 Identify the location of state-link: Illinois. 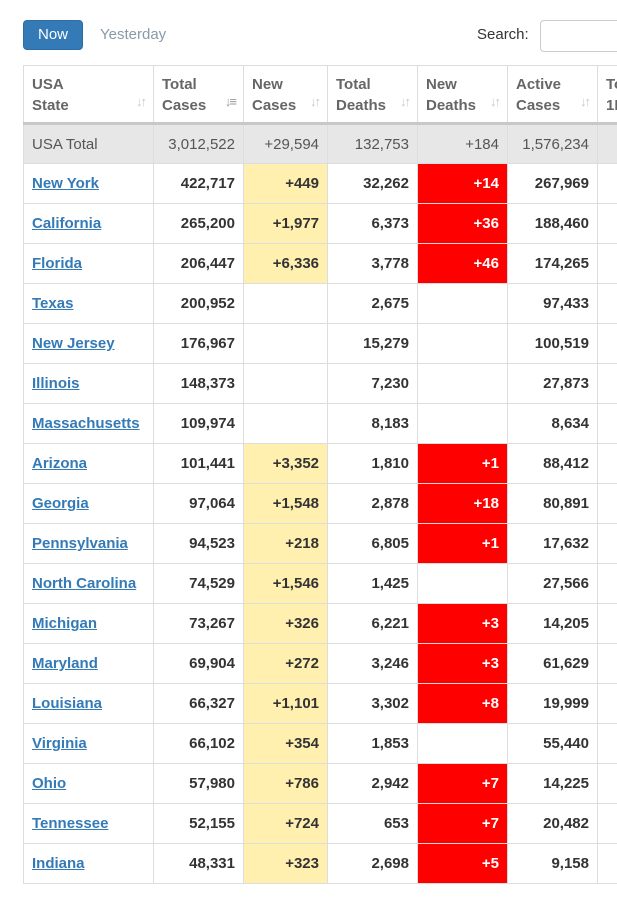
(56, 383).